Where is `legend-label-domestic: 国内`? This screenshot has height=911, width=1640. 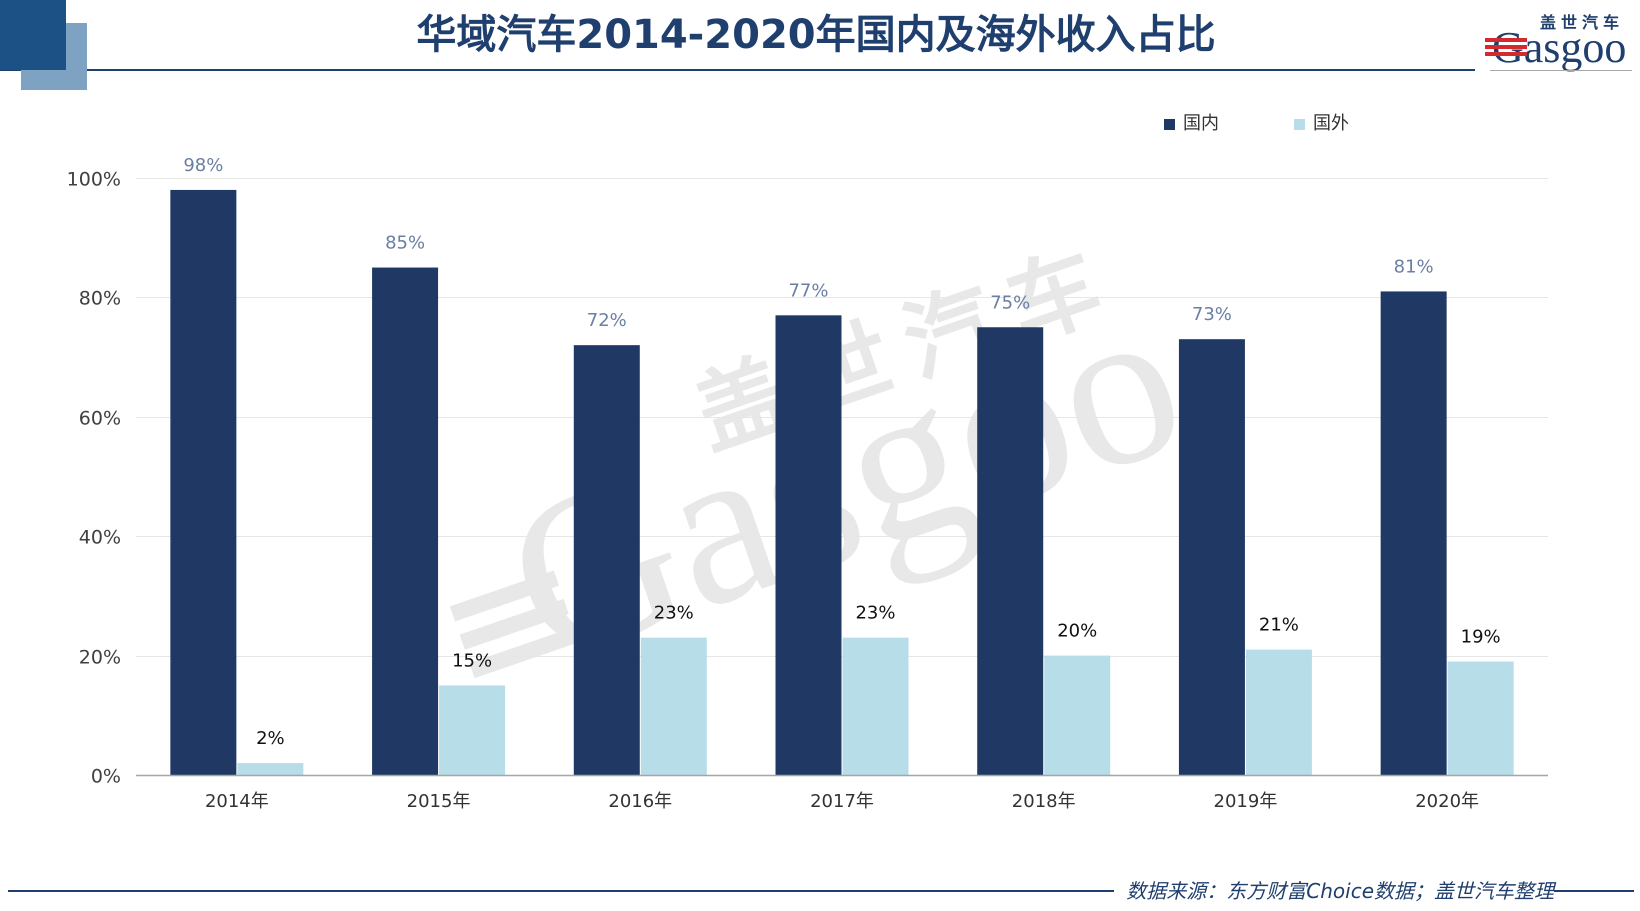
legend-label-domestic: 国内 is located at coordinates (1201, 123).